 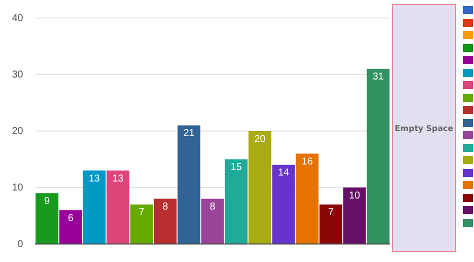 What do you see at coordinates (236, 167) in the screenshot?
I see `data-label: 15` at bounding box center [236, 167].